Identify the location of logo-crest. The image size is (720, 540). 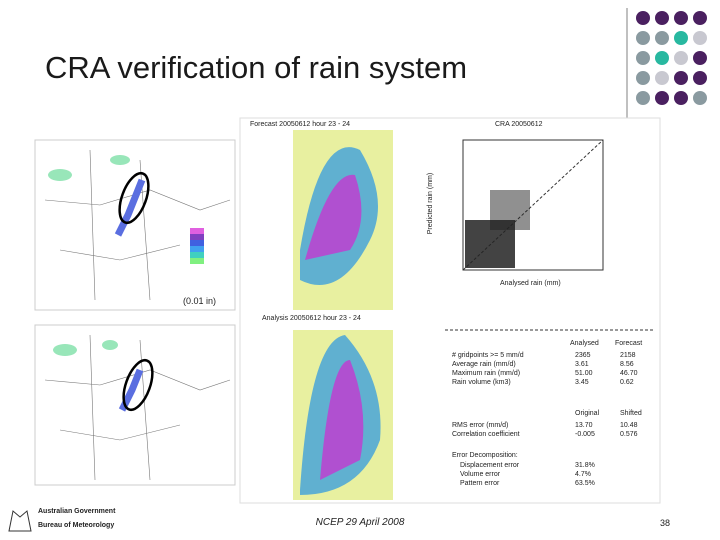
(20, 521).